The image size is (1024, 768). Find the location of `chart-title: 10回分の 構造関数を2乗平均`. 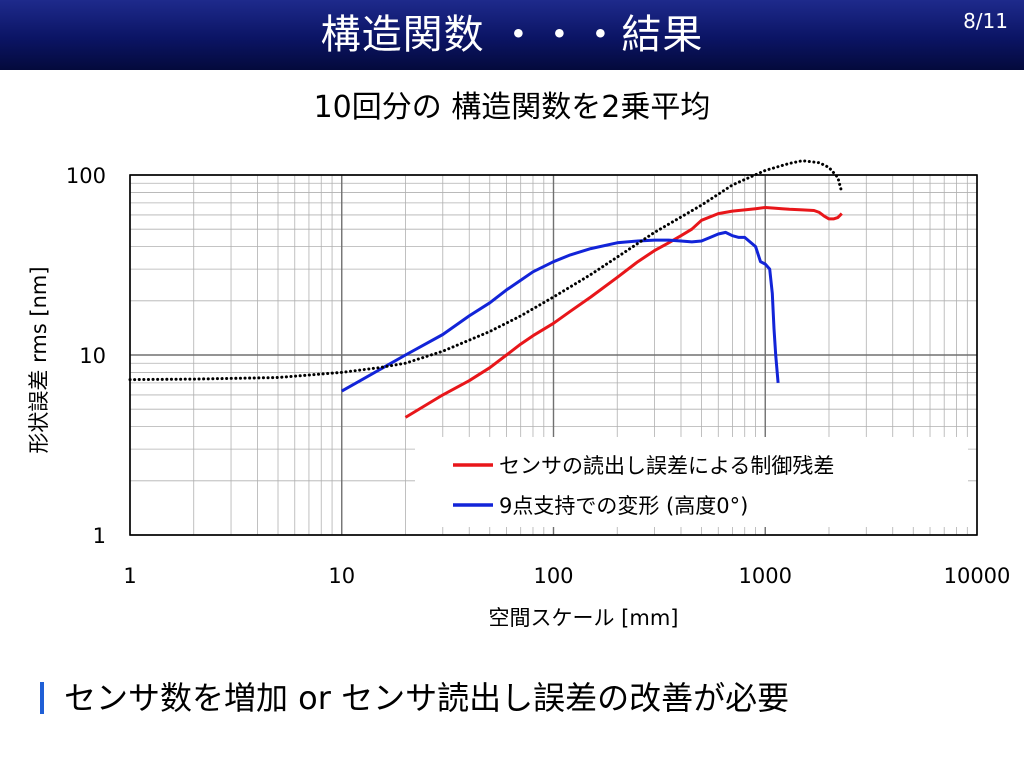

chart-title: 10回分の 構造関数を2乗平均 is located at coordinates (512, 107).